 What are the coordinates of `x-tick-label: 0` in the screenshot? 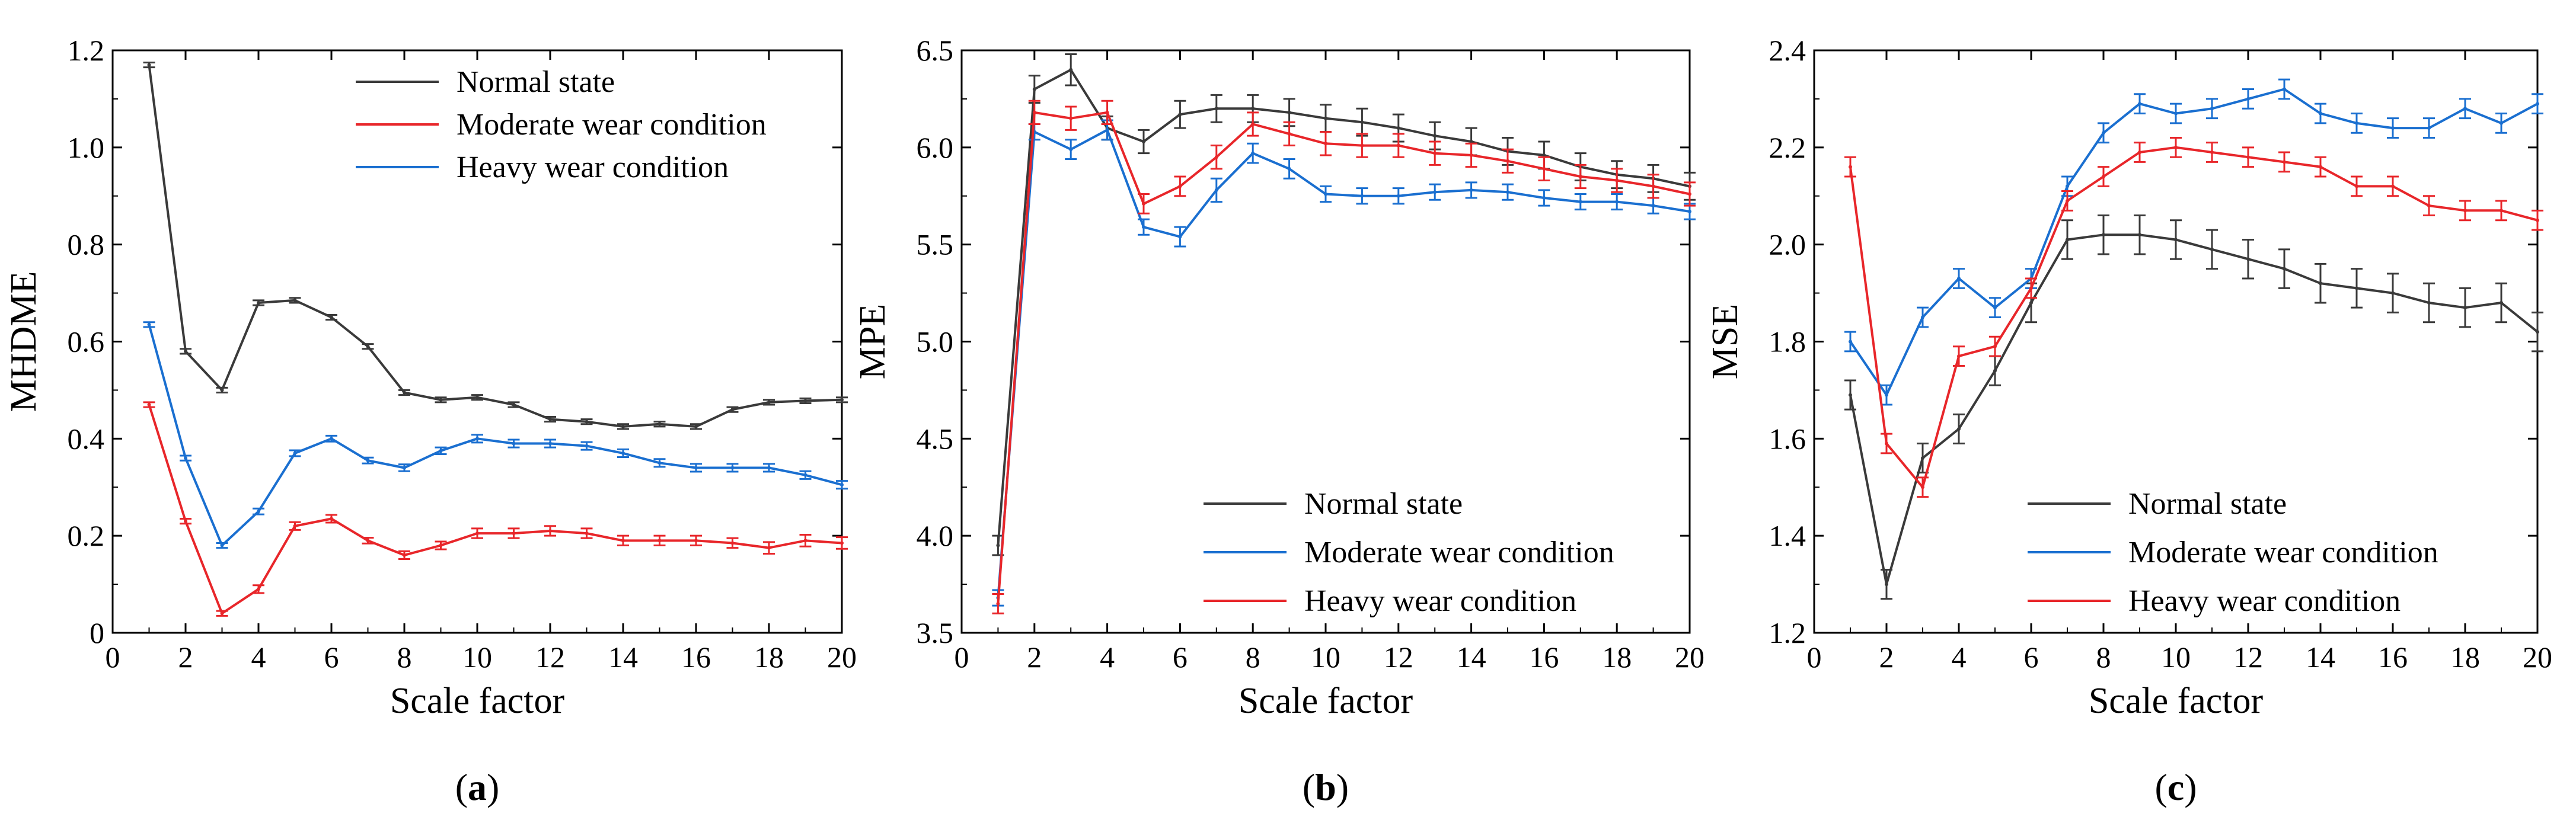 It's located at (962, 658).